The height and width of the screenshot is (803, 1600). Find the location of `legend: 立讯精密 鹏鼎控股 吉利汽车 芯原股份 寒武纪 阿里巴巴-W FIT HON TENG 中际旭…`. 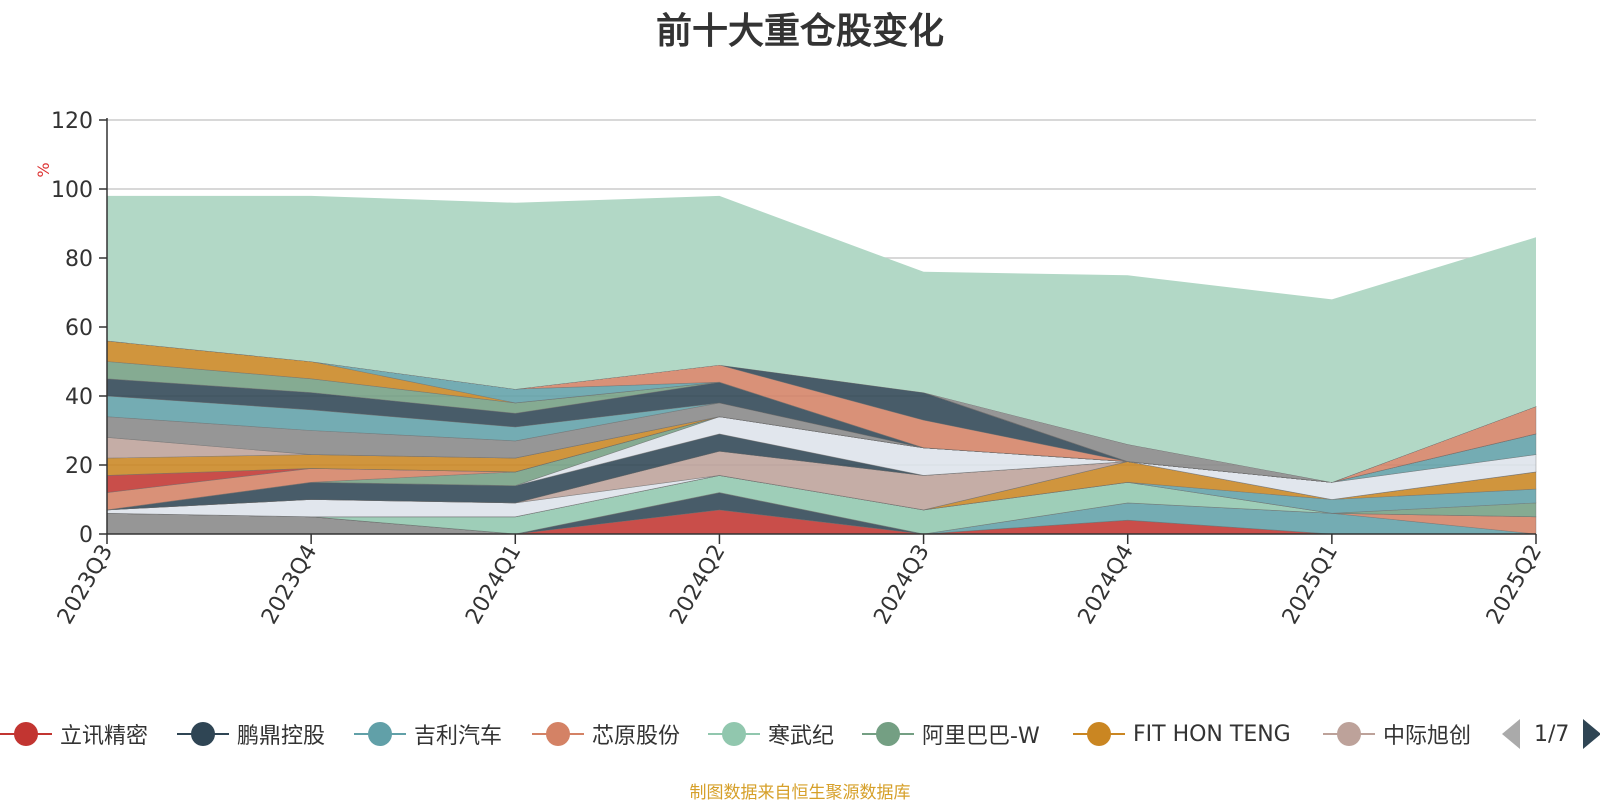

legend: 立讯精密 鹏鼎控股 吉利汽车 芯原股份 寒武纪 阿里巴巴-W FIT HON TENG 中际旭… is located at coordinates (800, 734).